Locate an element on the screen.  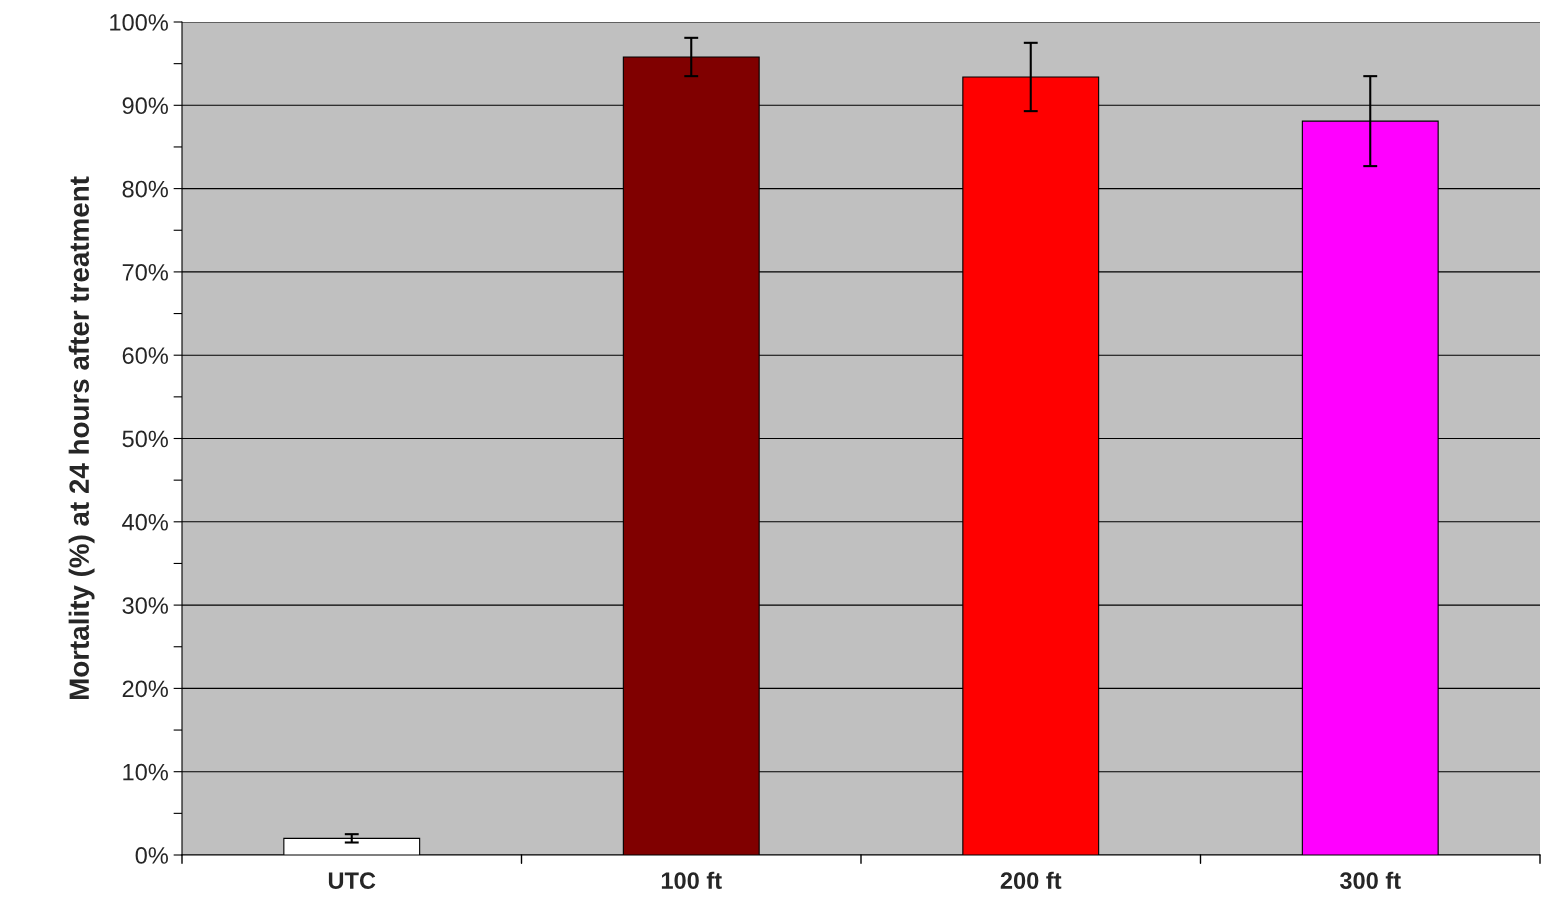
y-tick-label: 30% is located at coordinates (145, 605).